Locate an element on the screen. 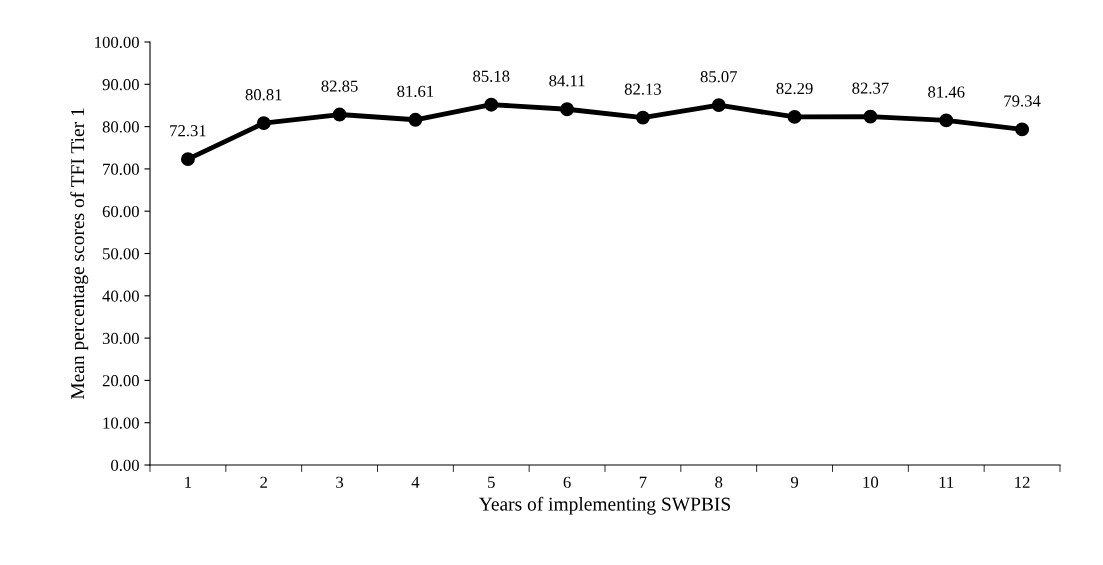 The image size is (1103, 565). x-tick-label: 10 is located at coordinates (871, 482).